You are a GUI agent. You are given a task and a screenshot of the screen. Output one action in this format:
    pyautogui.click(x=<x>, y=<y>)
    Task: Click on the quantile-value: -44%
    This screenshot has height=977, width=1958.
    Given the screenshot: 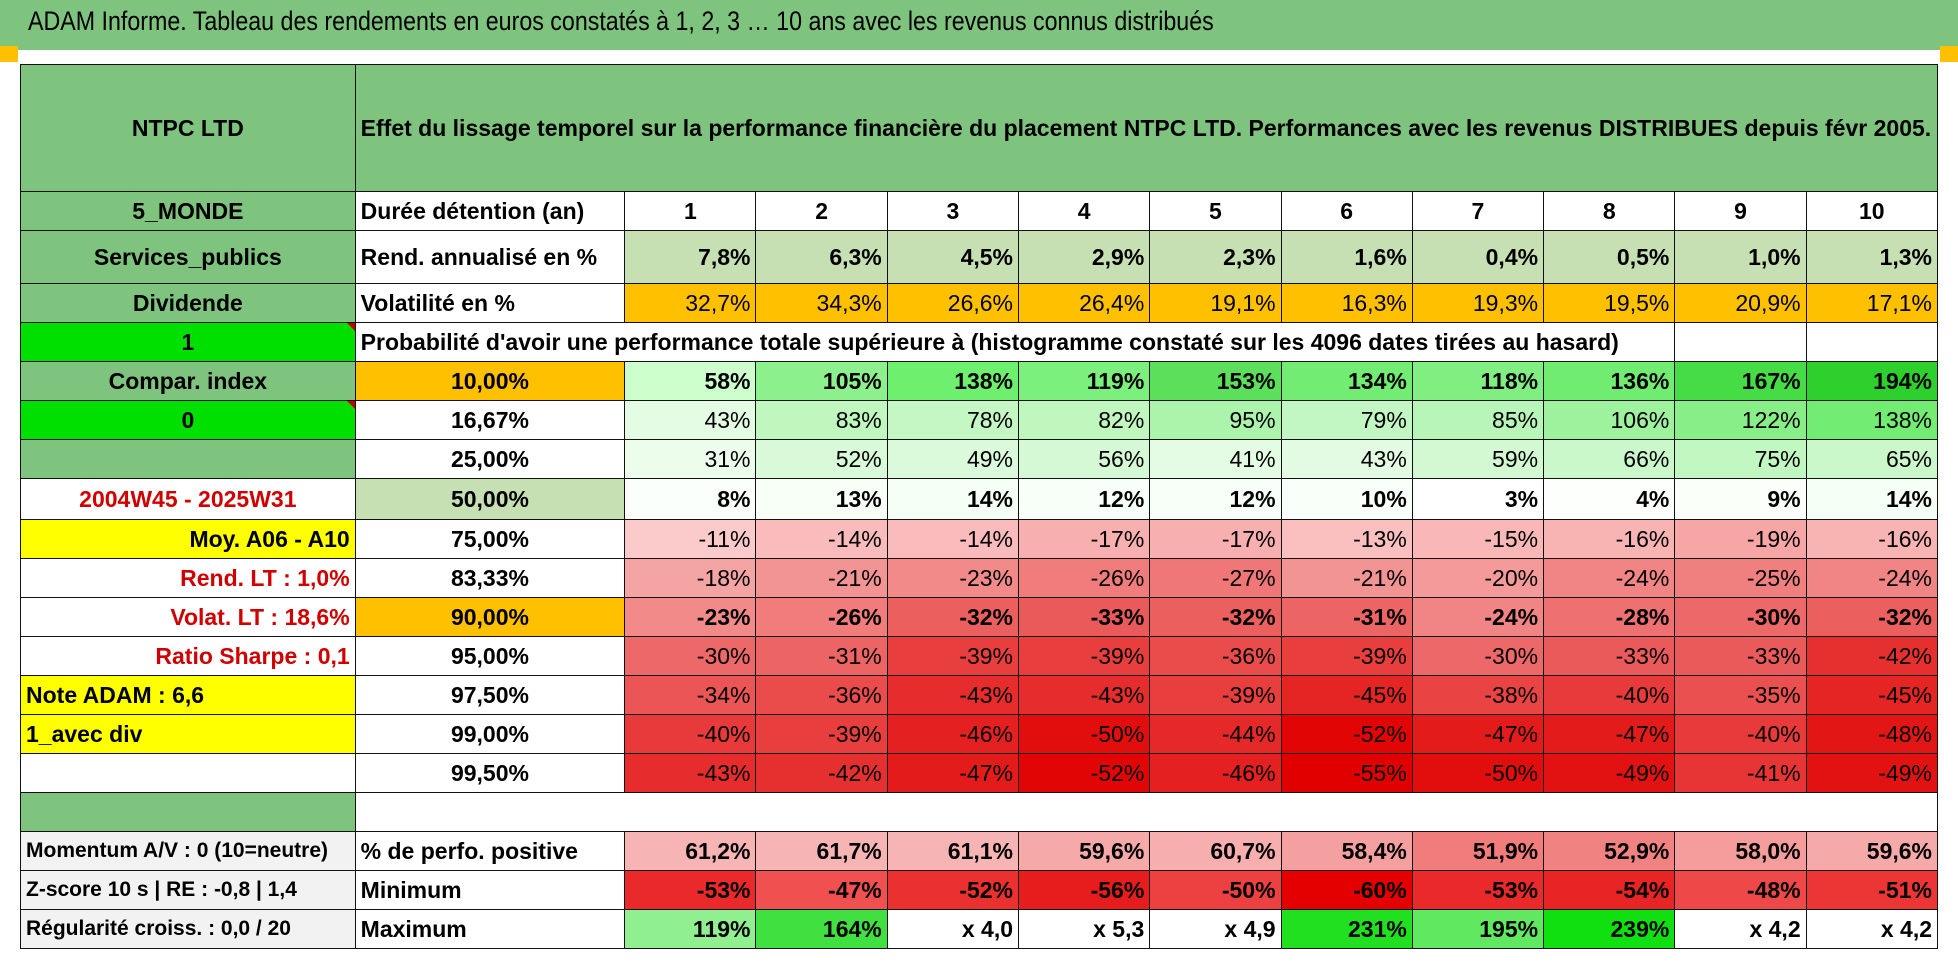 What is the action you would take?
    pyautogui.click(x=1215, y=734)
    